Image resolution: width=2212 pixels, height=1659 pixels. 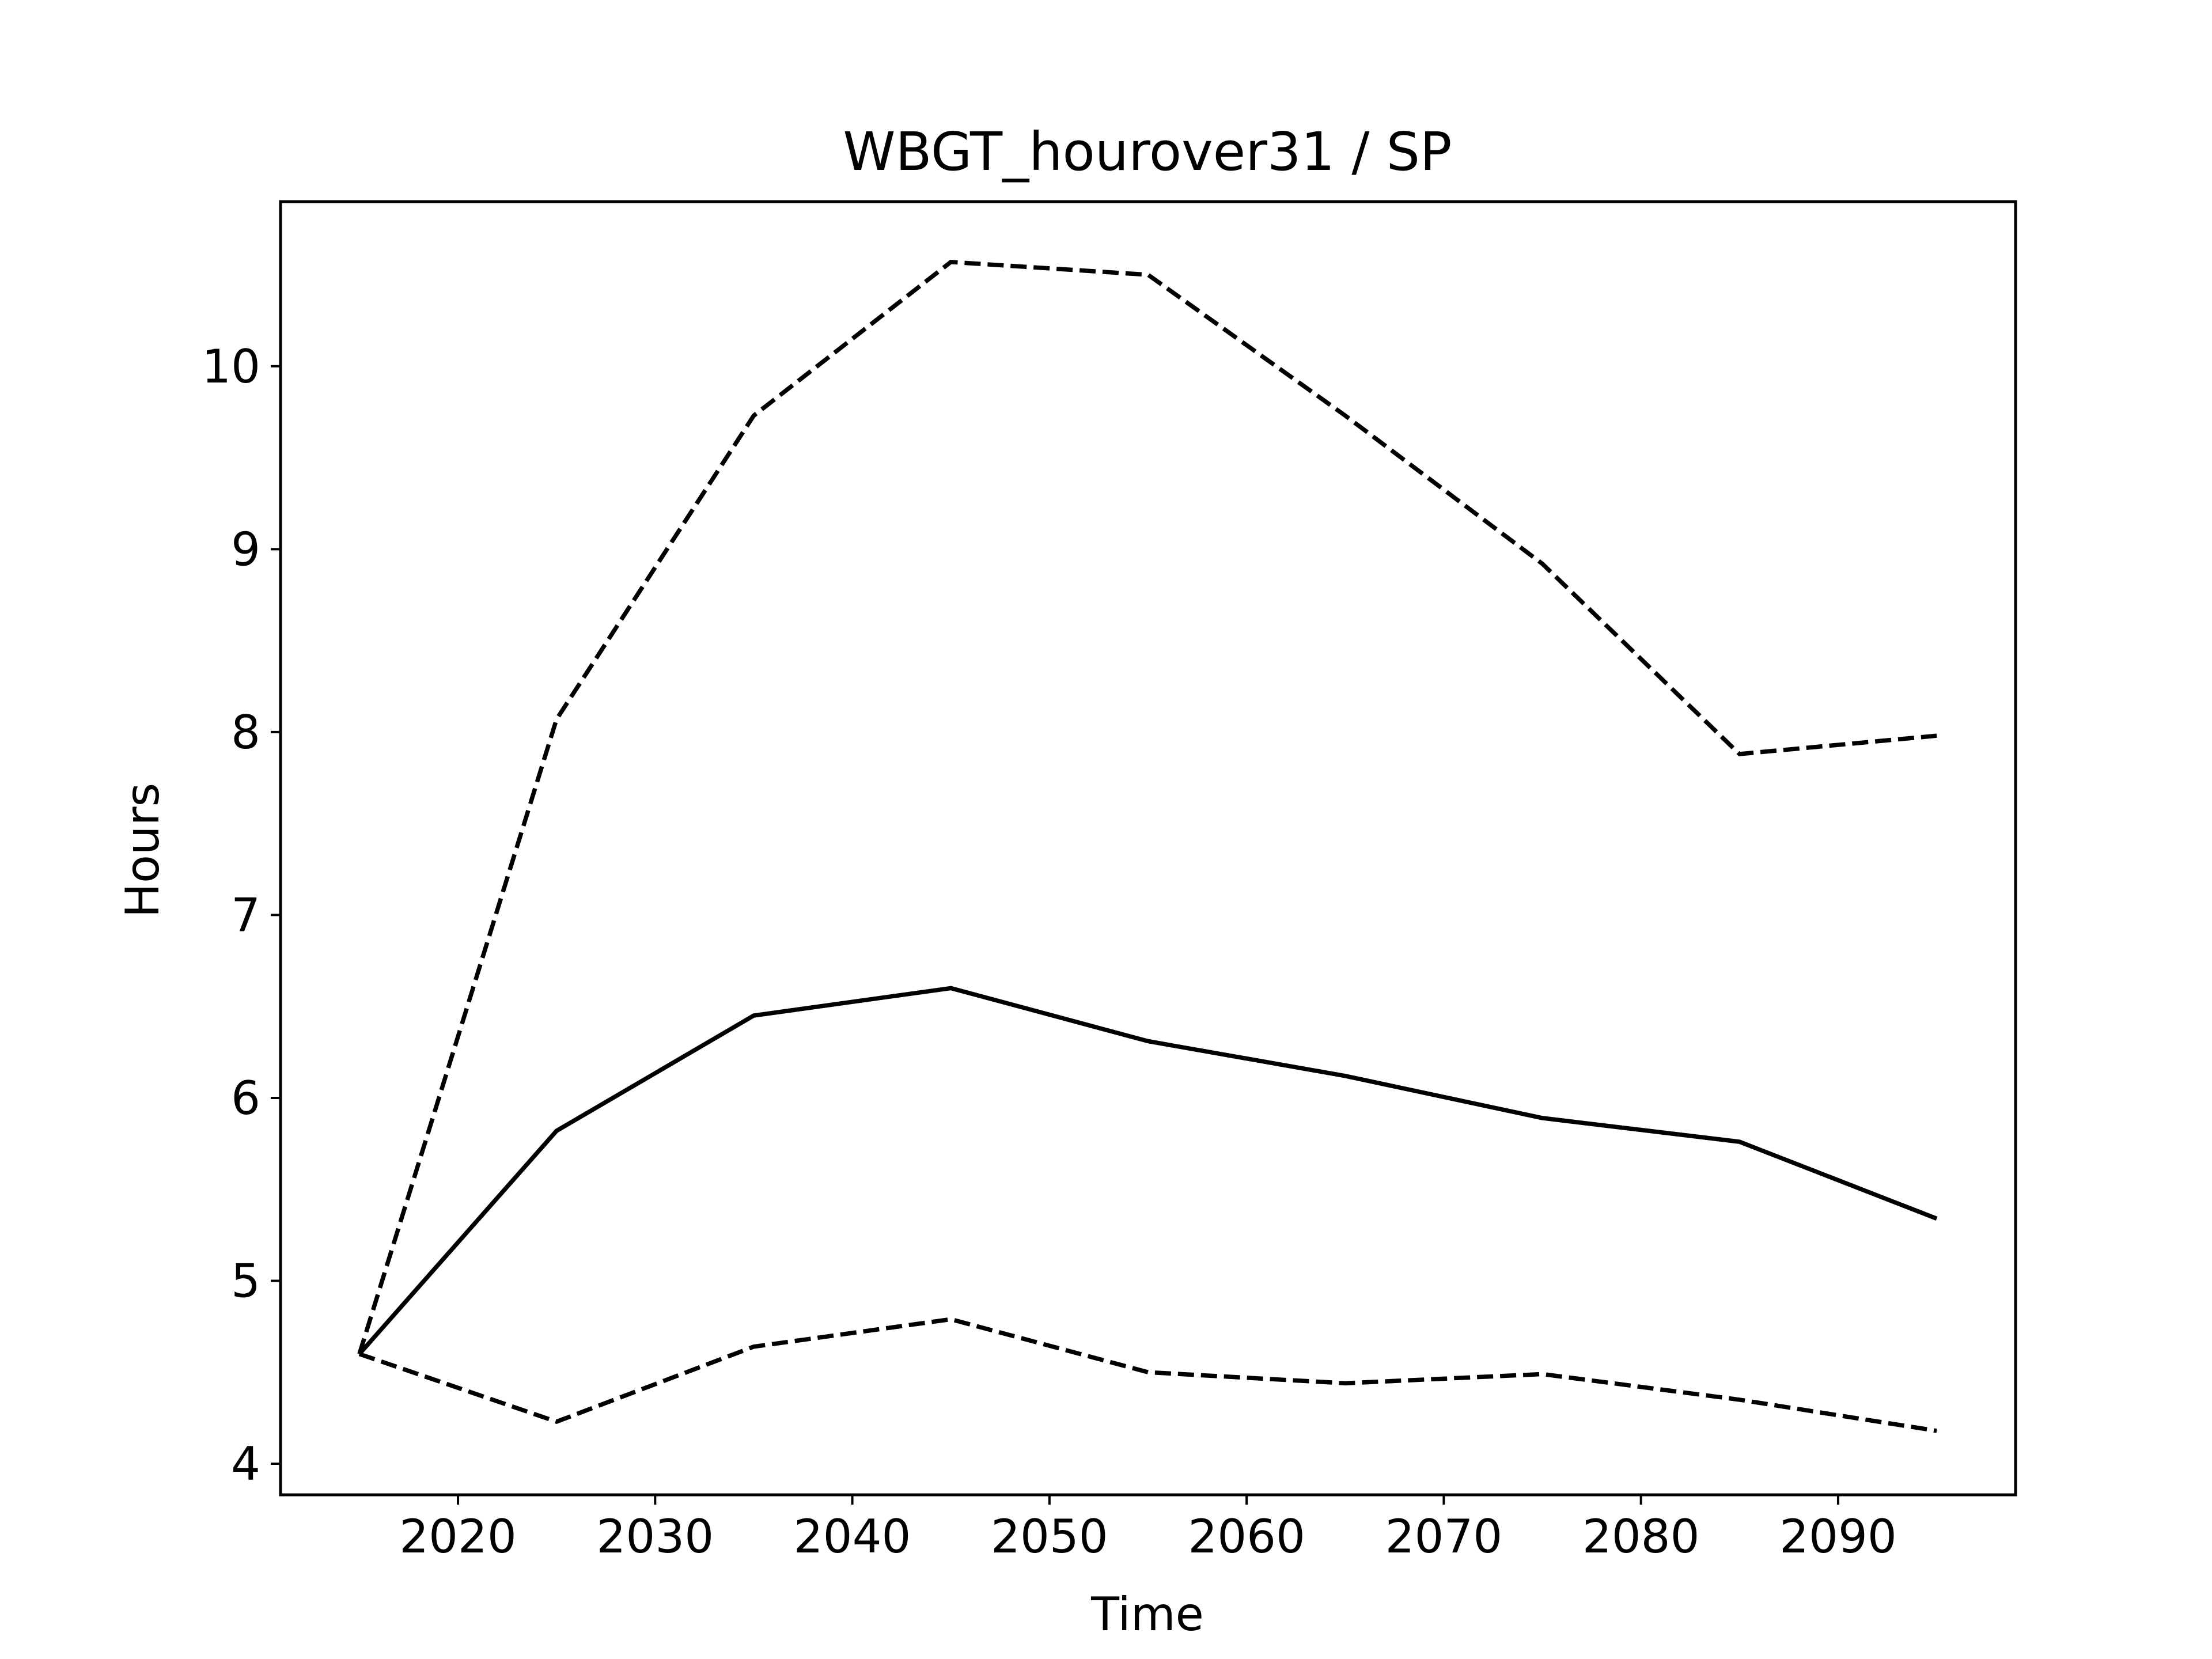 I want to click on y-axis-label: Hours, so click(x=142, y=850).